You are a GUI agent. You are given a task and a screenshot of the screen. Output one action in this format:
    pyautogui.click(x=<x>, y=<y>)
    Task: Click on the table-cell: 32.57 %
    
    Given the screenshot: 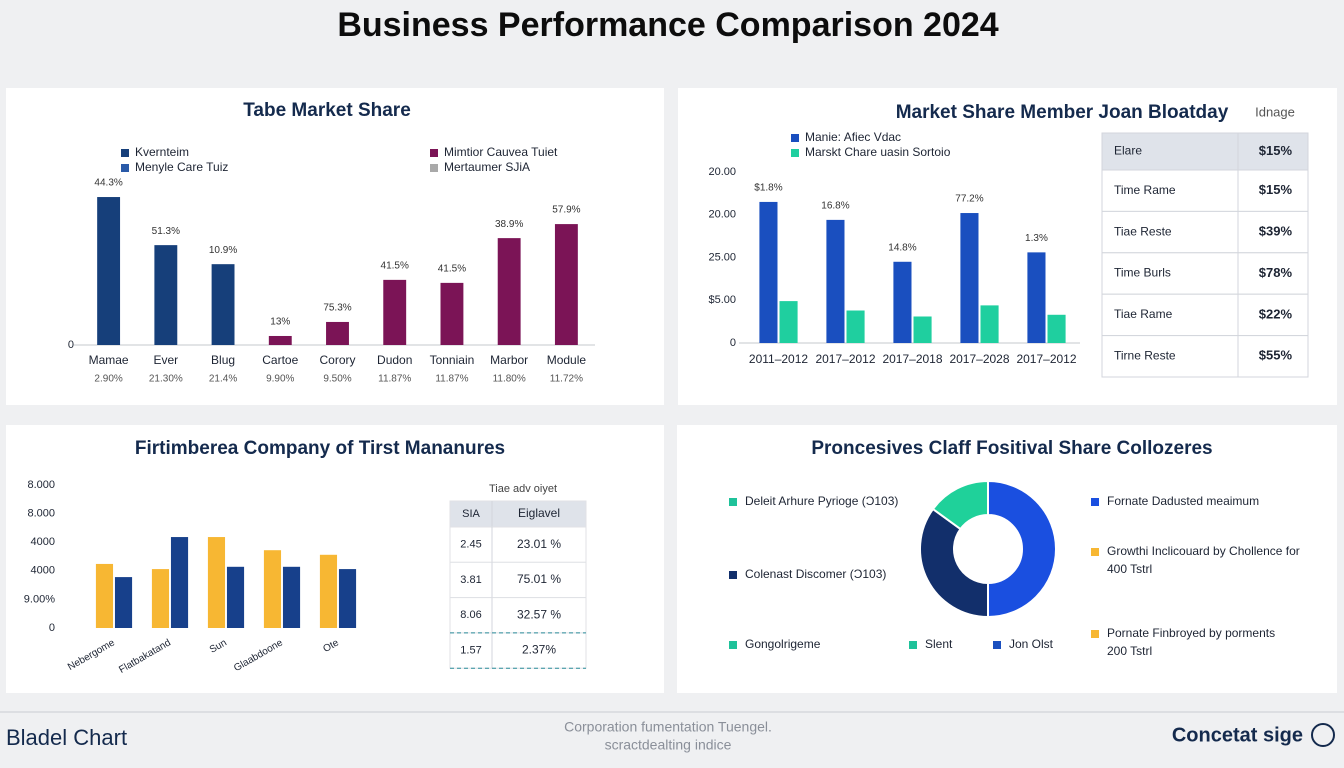 What is the action you would take?
    pyautogui.click(x=539, y=614)
    